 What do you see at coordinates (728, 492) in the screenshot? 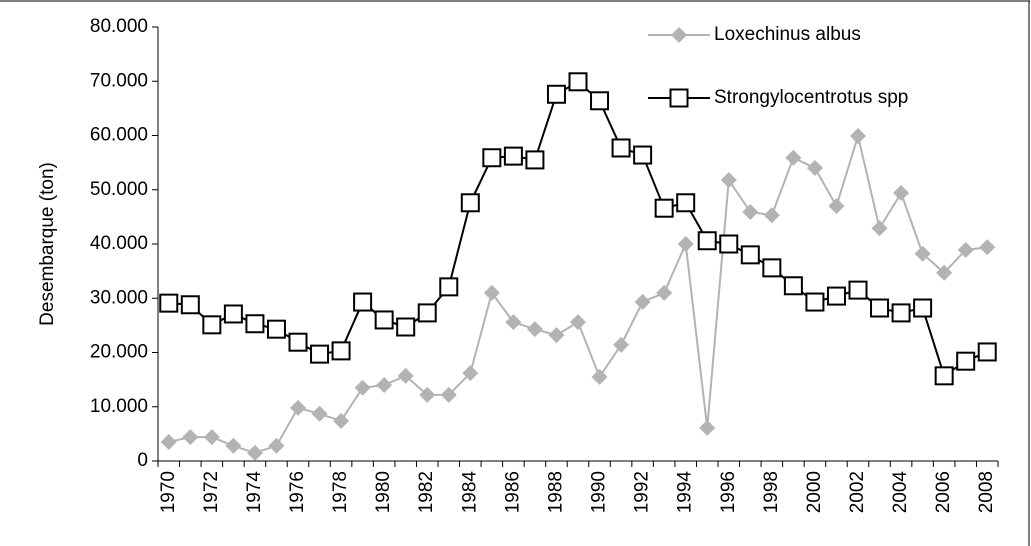
I see `x-tick-label: 1996` at bounding box center [728, 492].